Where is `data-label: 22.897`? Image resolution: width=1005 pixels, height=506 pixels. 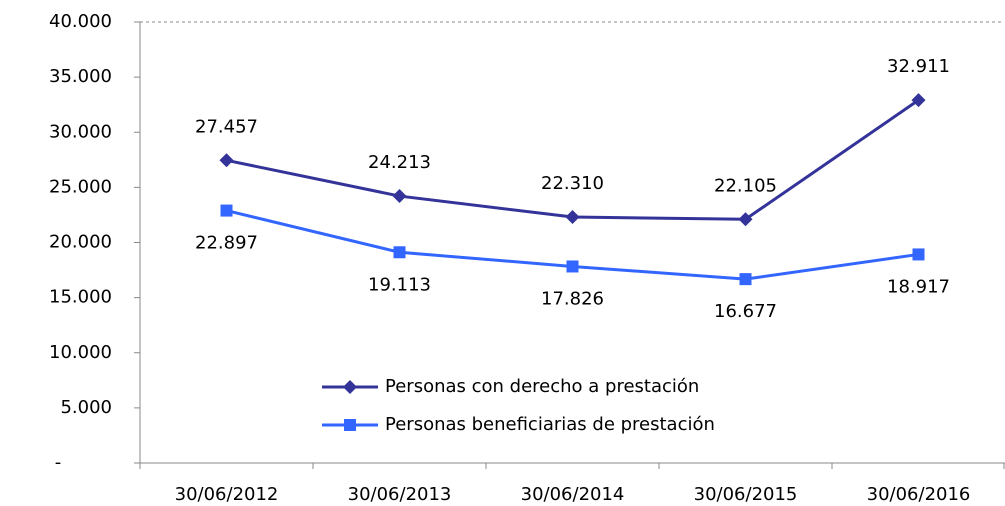 data-label: 22.897 is located at coordinates (226, 243).